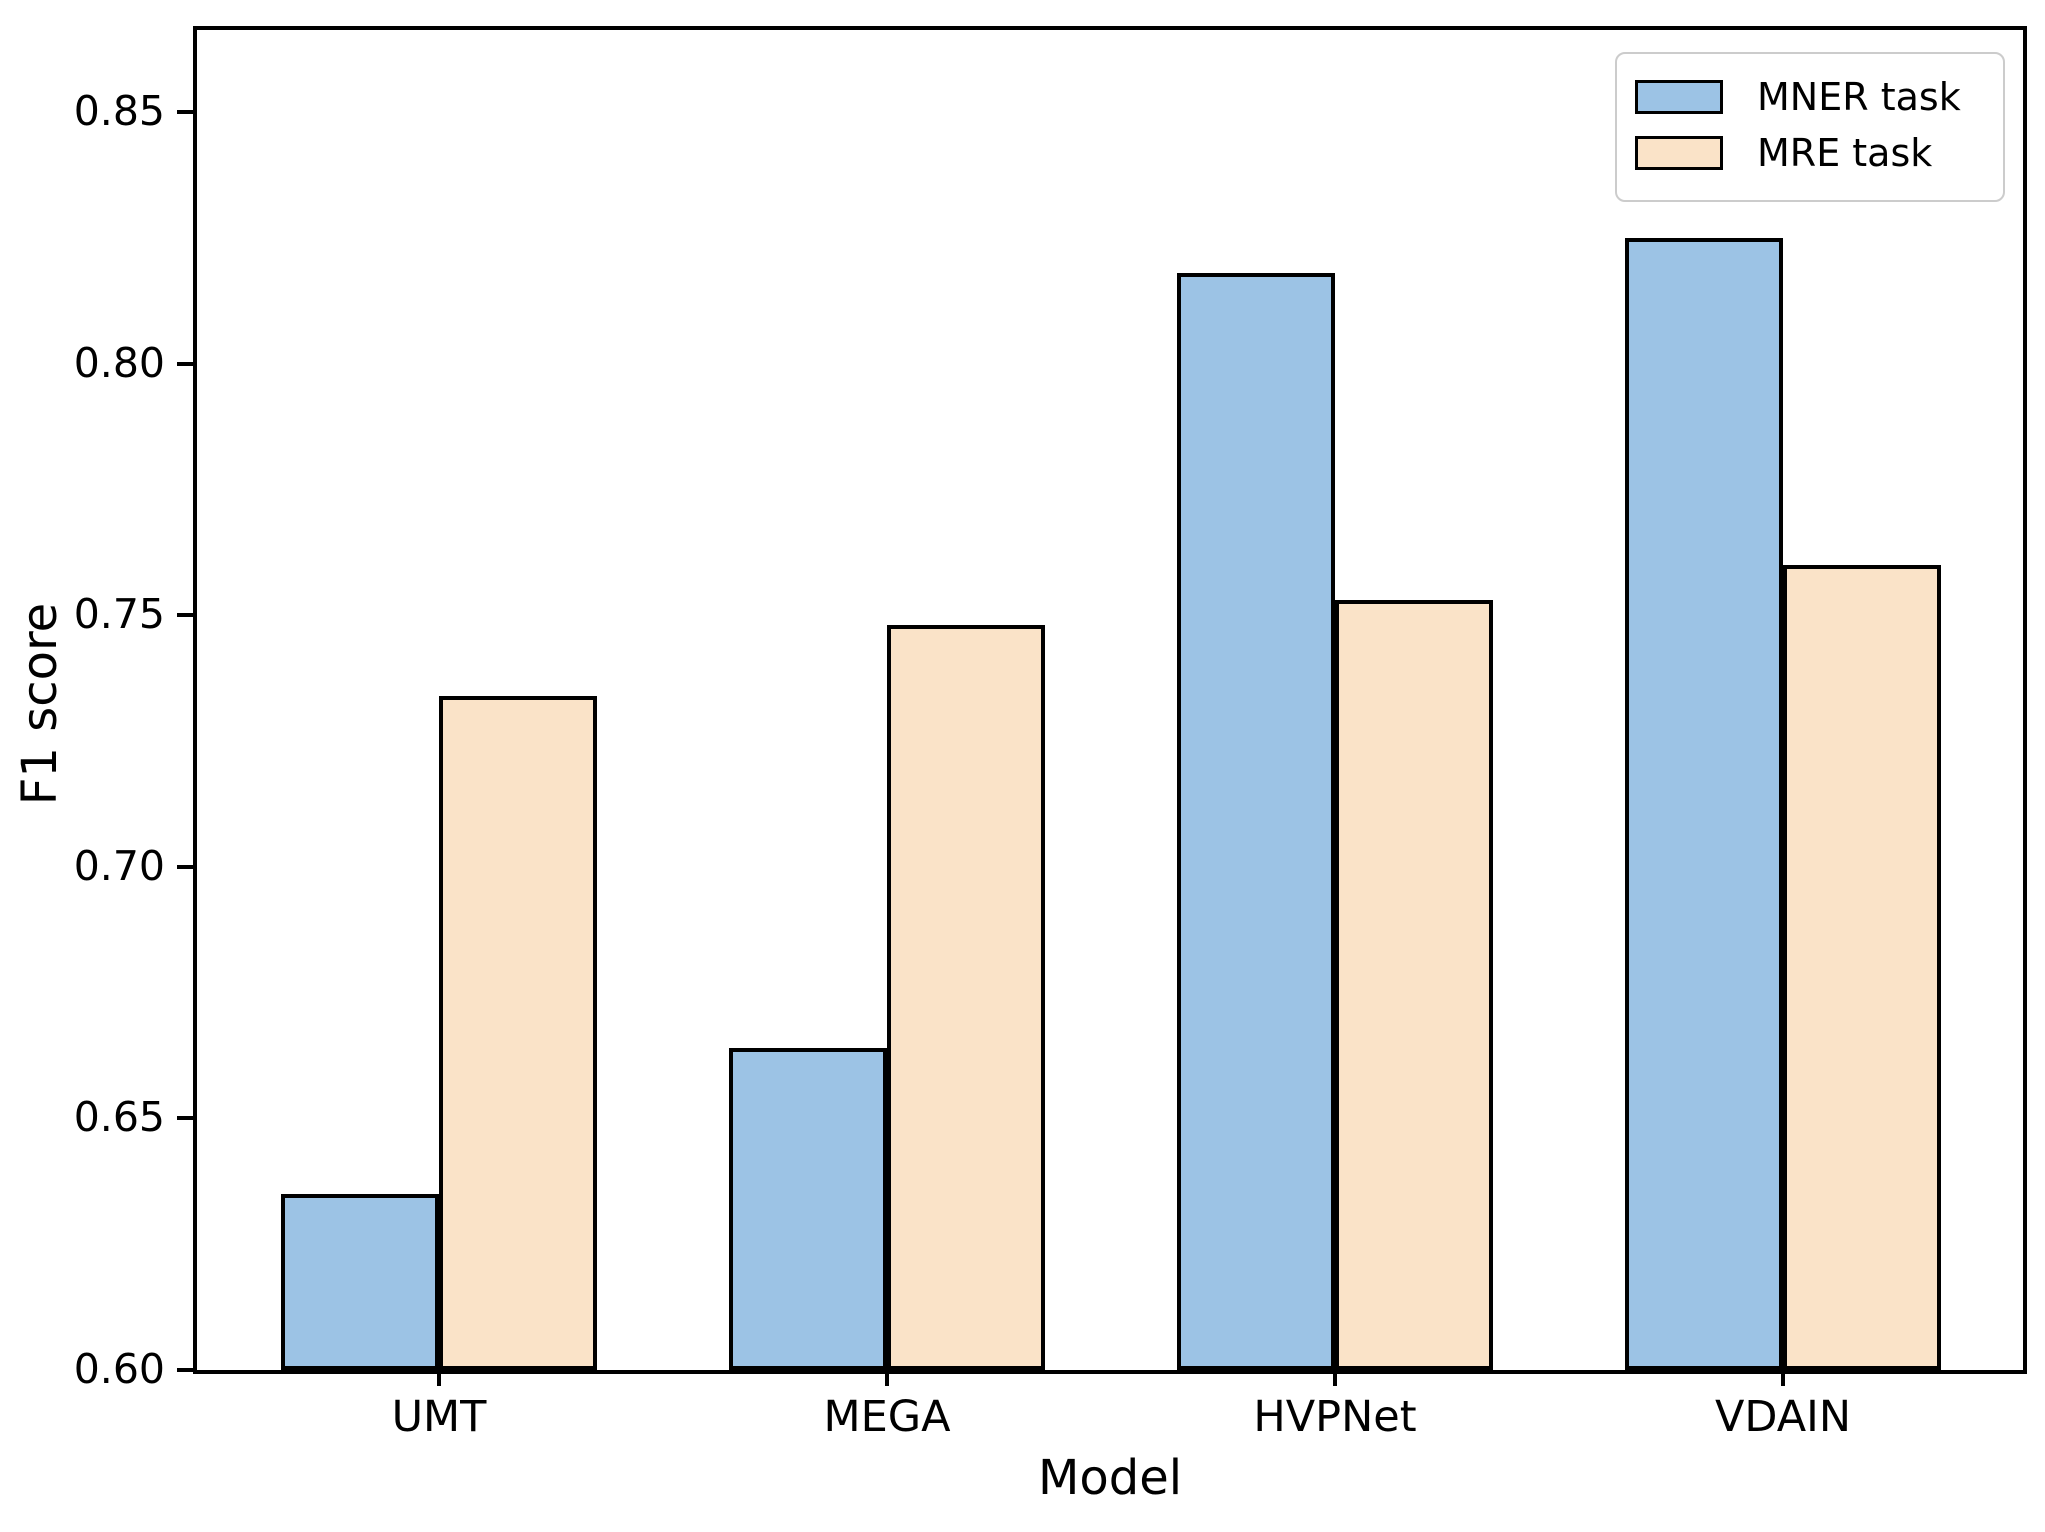 The width and height of the screenshot is (2045, 1532). I want to click on x-tick-label: MEGA, so click(887, 1417).